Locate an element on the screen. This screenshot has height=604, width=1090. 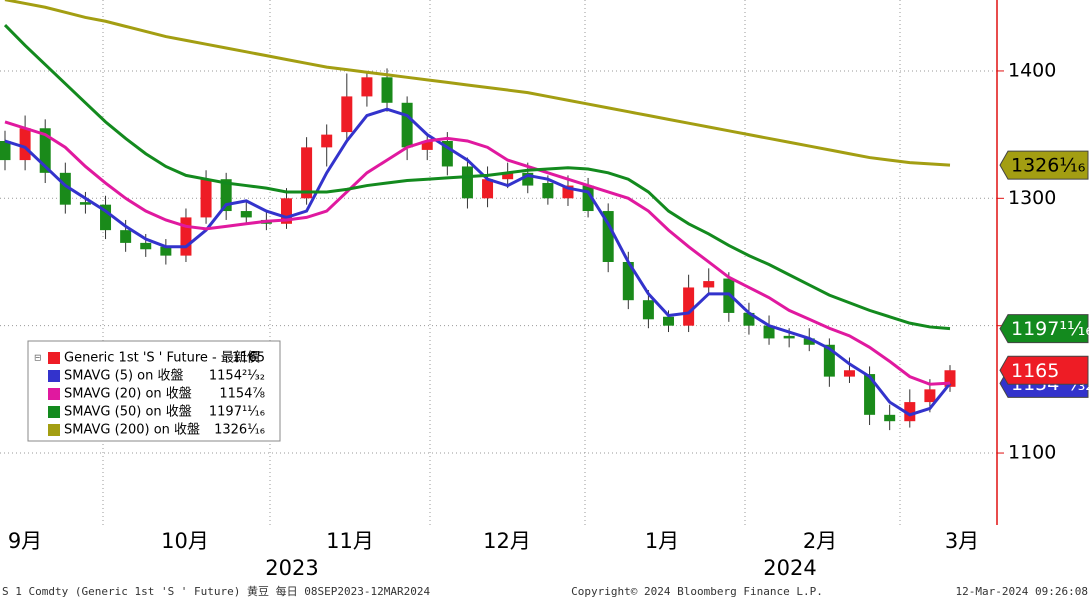
y-tick-label: 1300 is located at coordinates (1032, 198).